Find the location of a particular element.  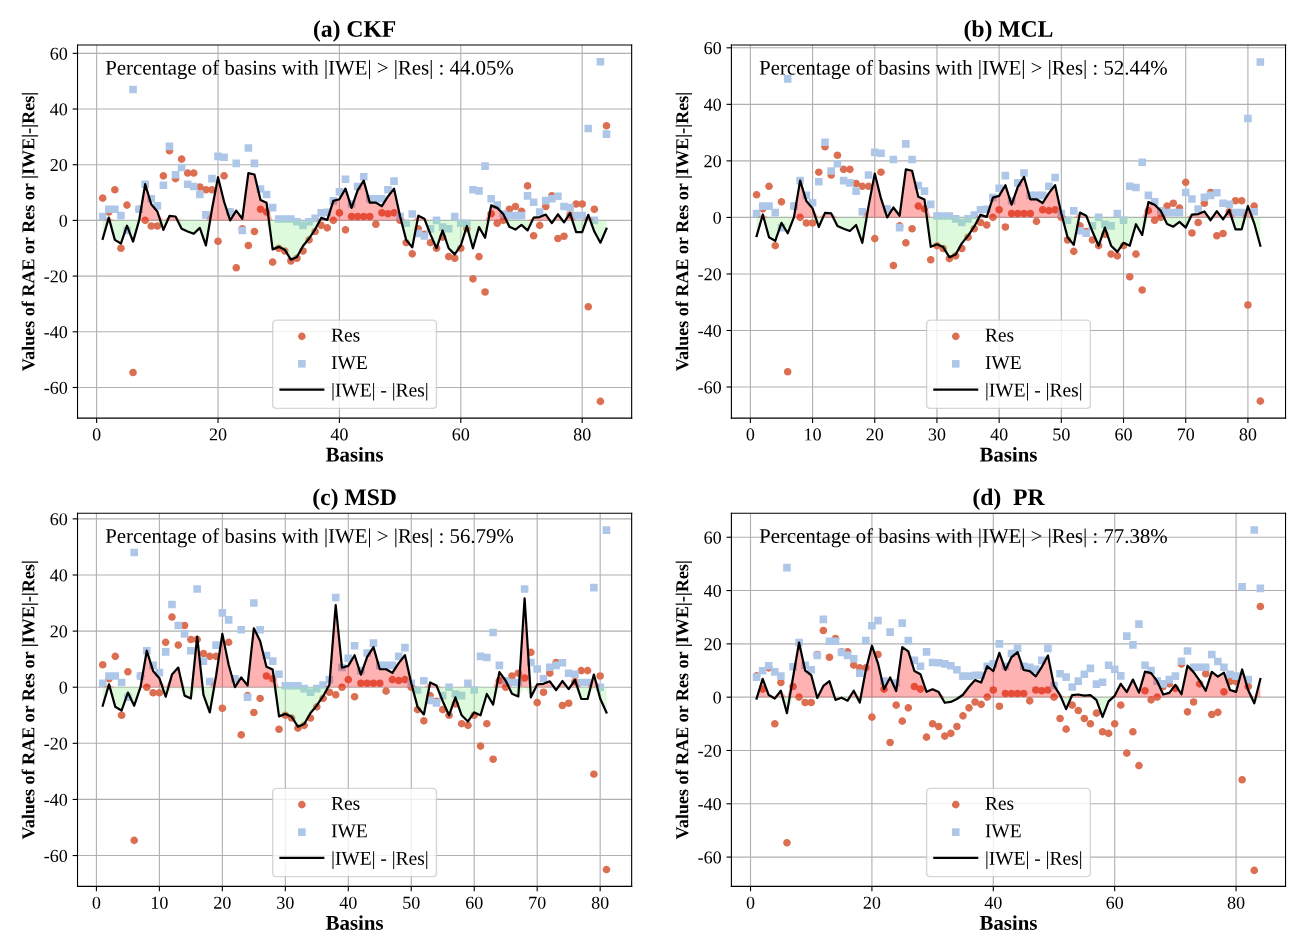

chart-title: (d) PR is located at coordinates (1009, 499).